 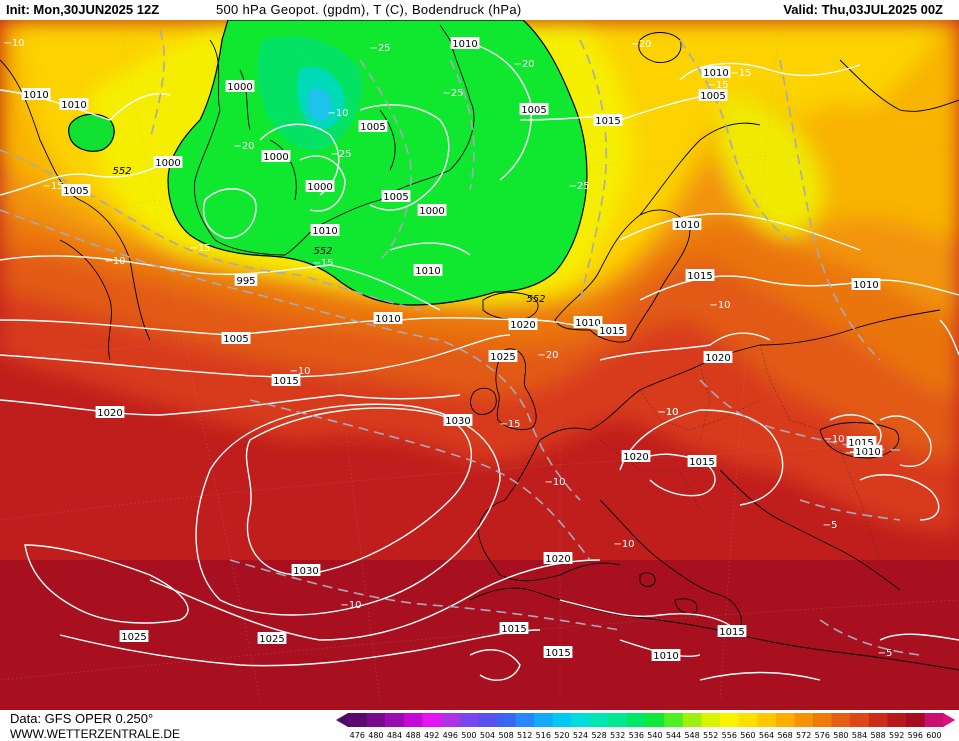 What do you see at coordinates (636, 735) in the screenshot?
I see `scale-value: 536` at bounding box center [636, 735].